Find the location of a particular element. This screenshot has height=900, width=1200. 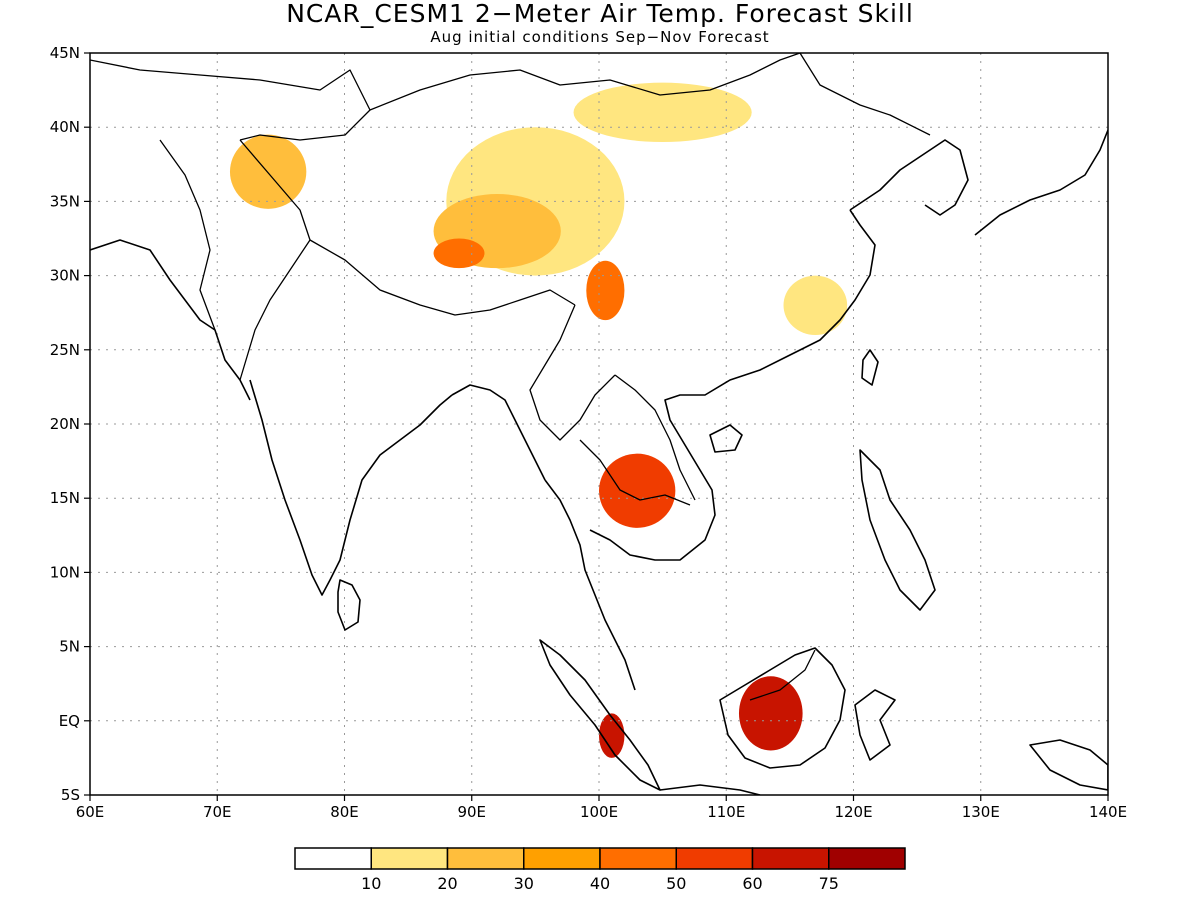

lon-tick-label: 120E is located at coordinates (853, 812).